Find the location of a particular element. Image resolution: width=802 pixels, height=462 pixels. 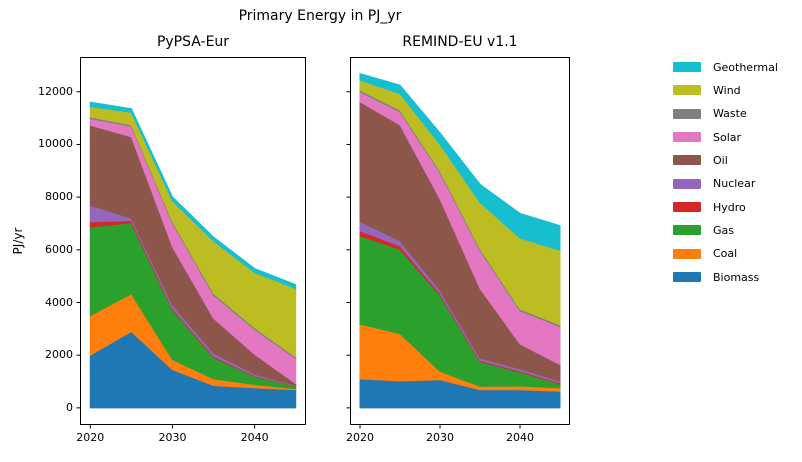

legend-label: Gas is located at coordinates (723, 230).